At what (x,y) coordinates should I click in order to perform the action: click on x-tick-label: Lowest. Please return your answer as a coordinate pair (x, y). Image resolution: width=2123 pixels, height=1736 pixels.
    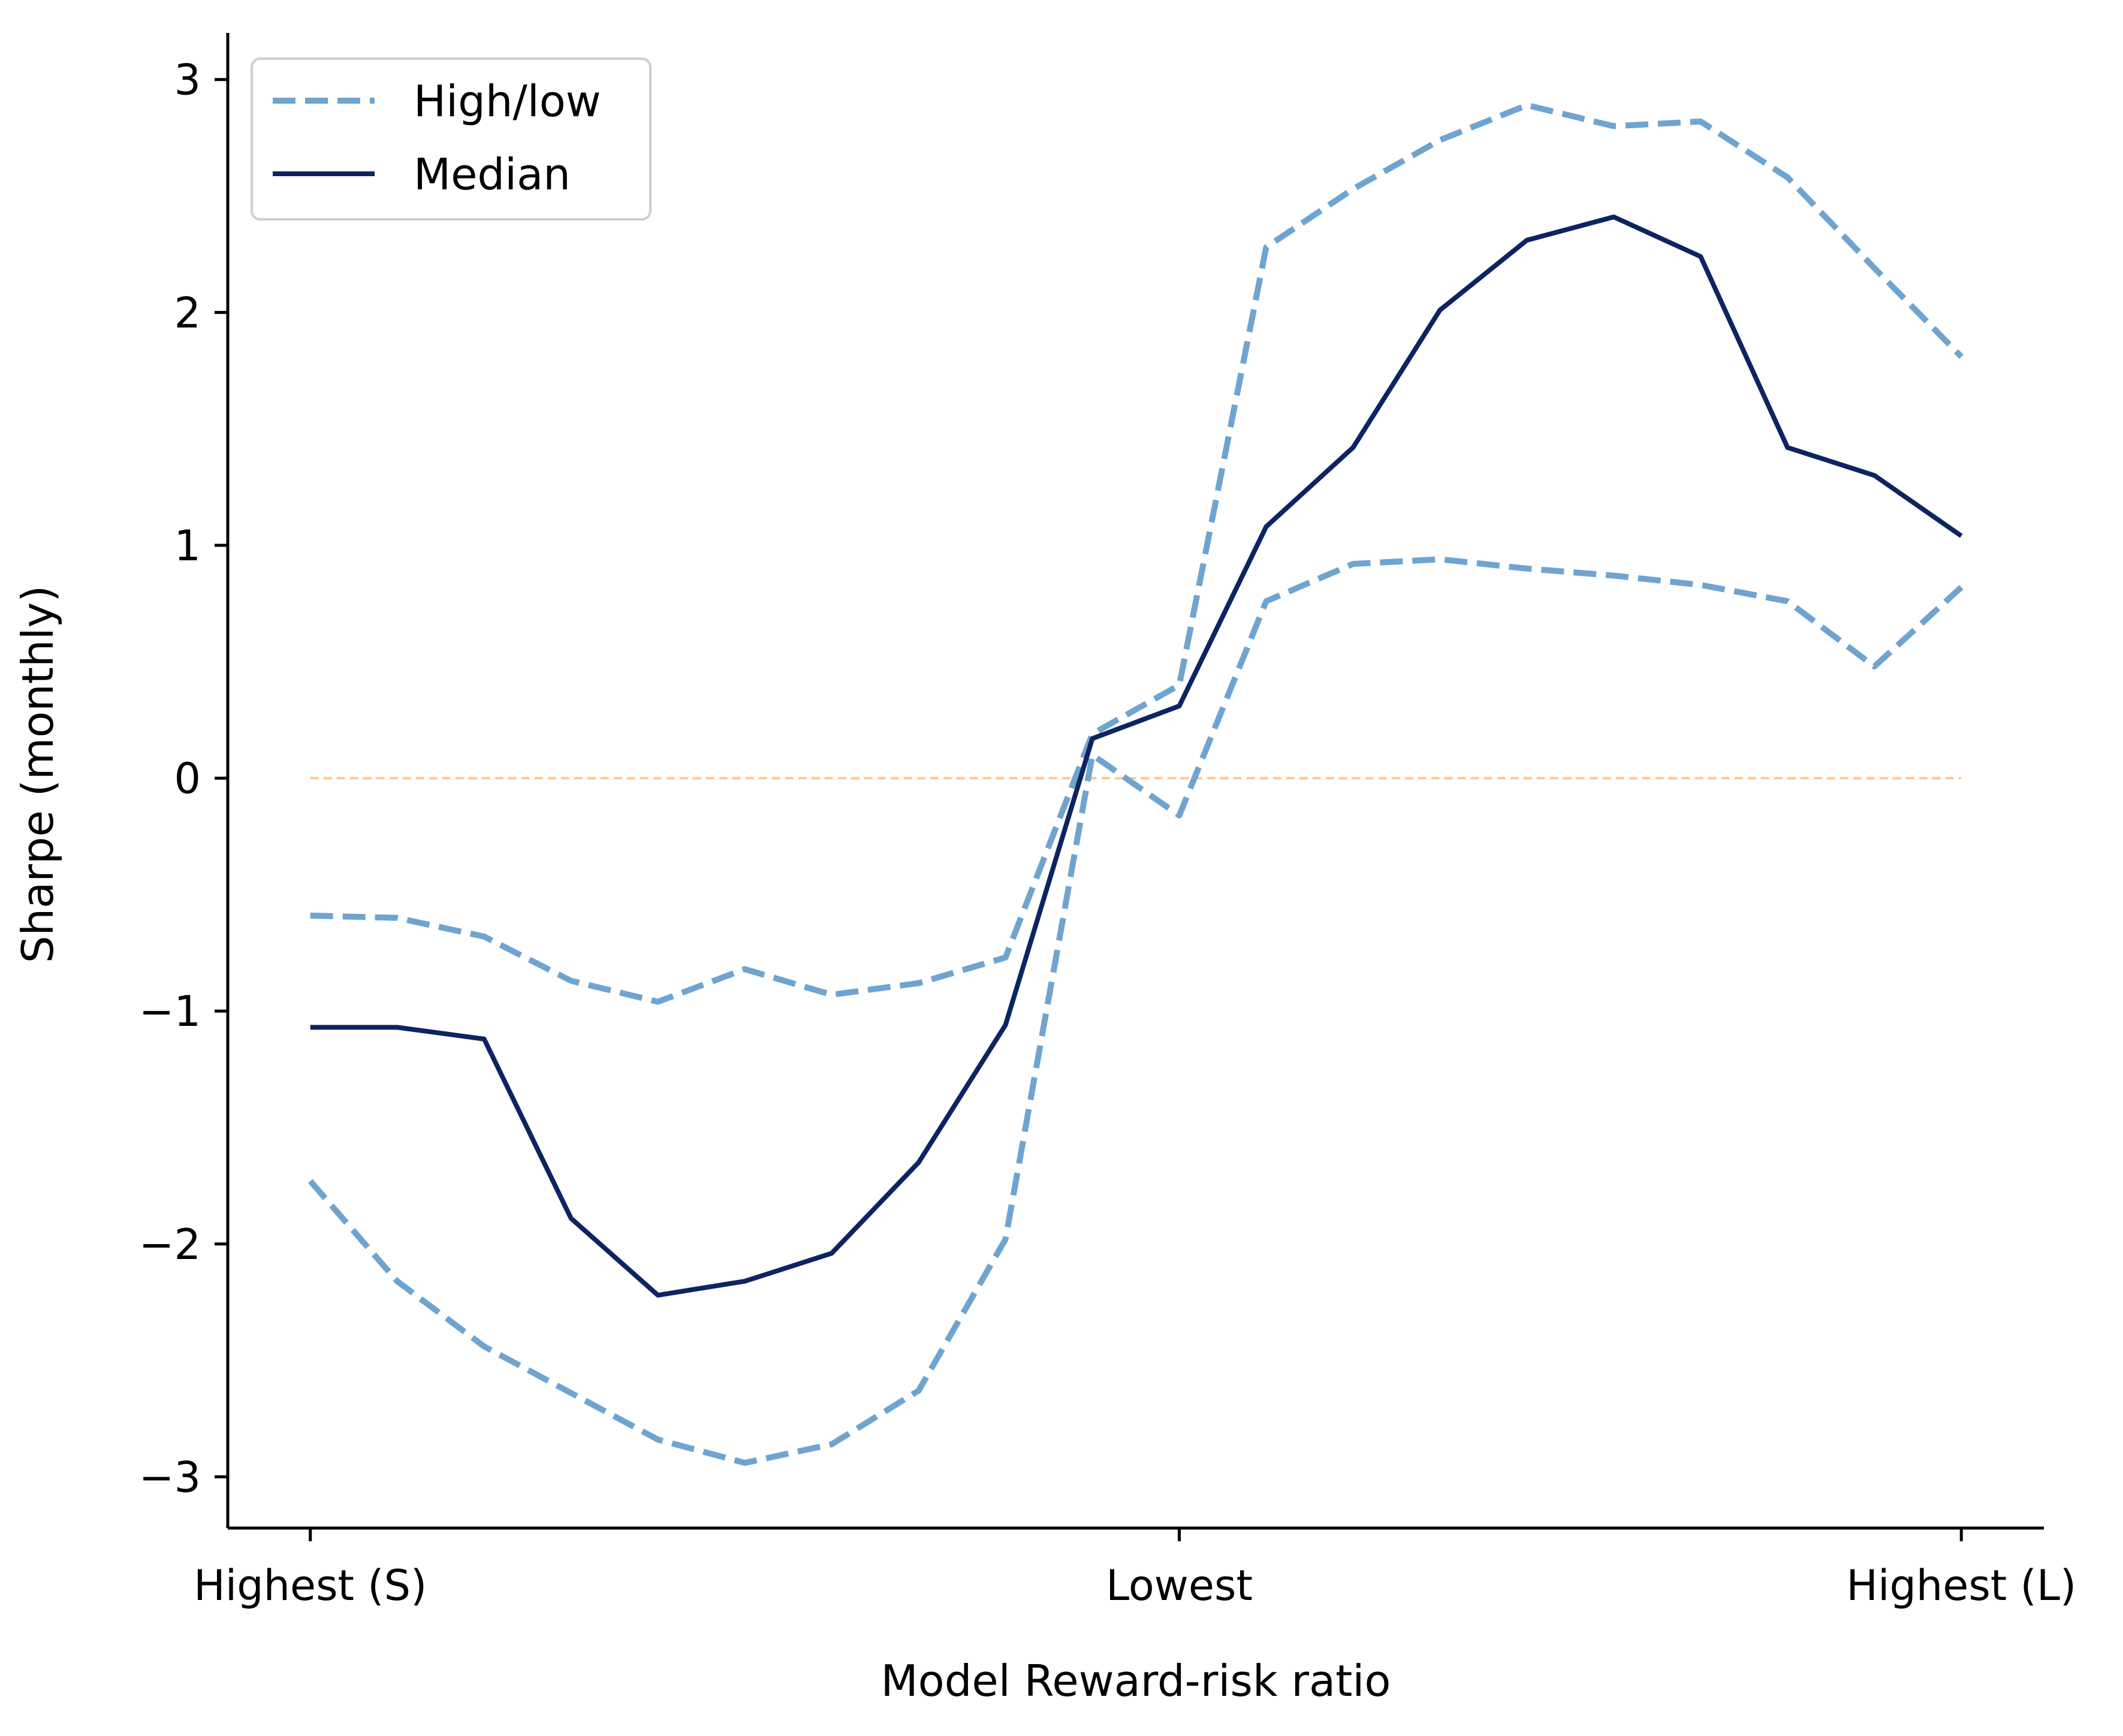
    Looking at the image, I should click on (1179, 1586).